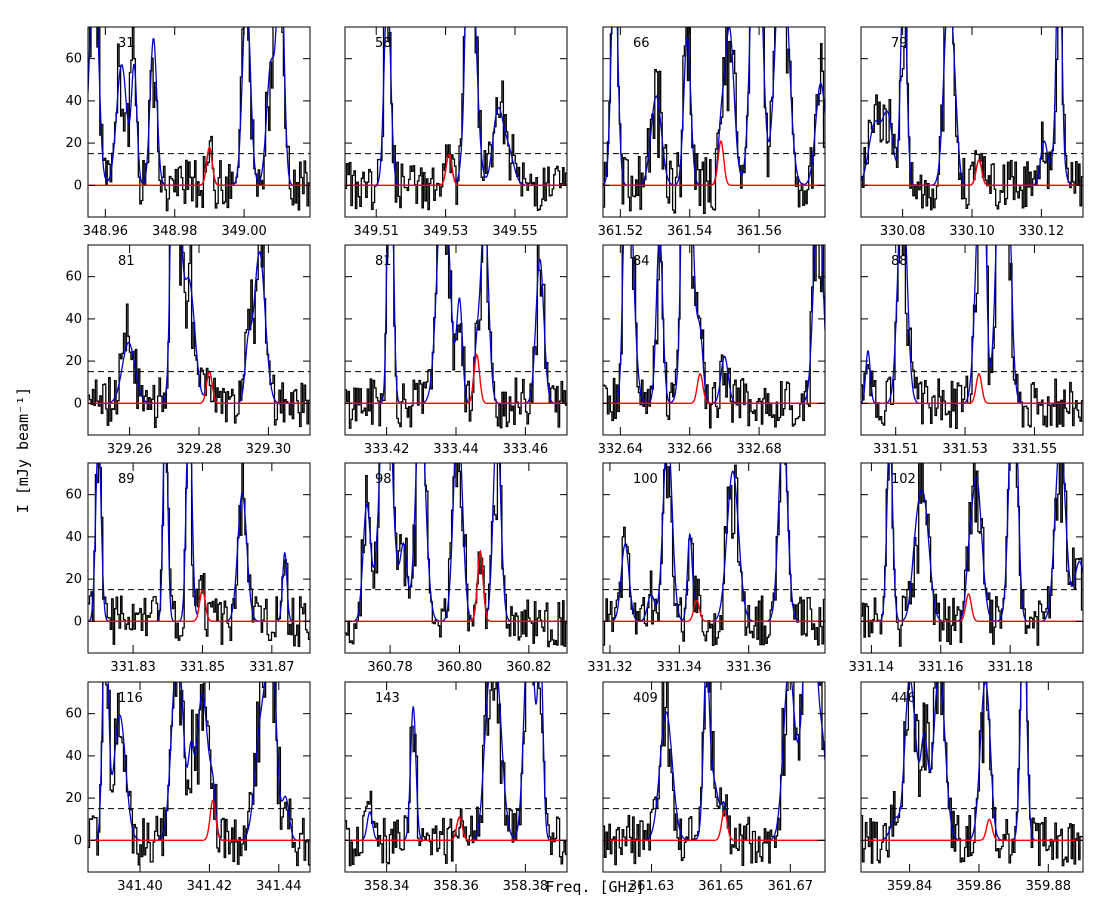 This screenshot has width=1100, height=900. I want to click on x-tick-label: 330.12, so click(1042, 231).